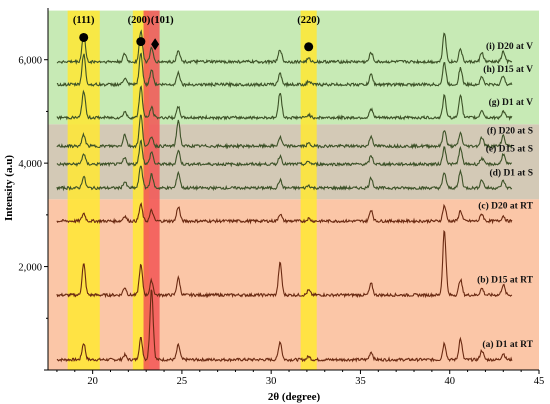 The height and width of the screenshot is (404, 550). I want to click on hkl-labels: (111) (200) (101) (220), so click(197, 20).